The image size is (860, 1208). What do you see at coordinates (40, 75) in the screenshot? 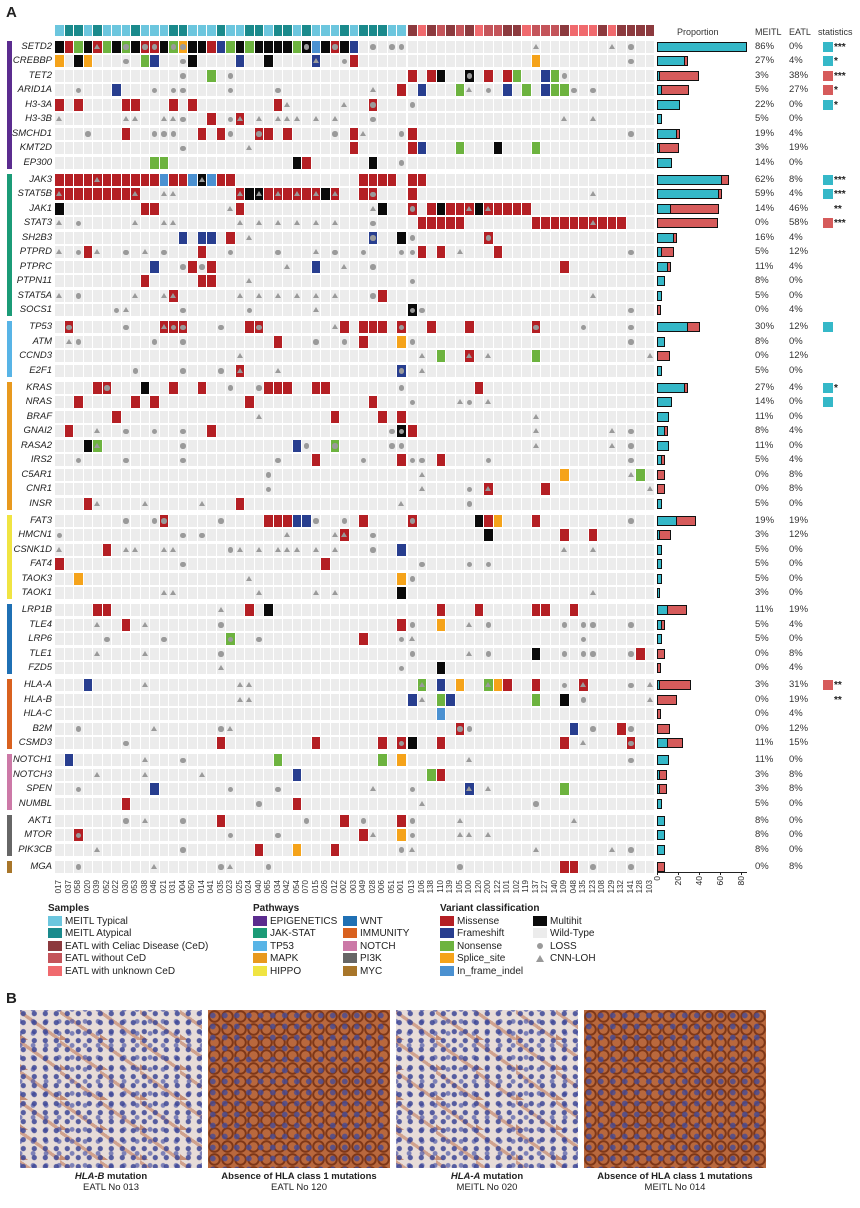
I see `gene-label: TET2` at bounding box center [40, 75].